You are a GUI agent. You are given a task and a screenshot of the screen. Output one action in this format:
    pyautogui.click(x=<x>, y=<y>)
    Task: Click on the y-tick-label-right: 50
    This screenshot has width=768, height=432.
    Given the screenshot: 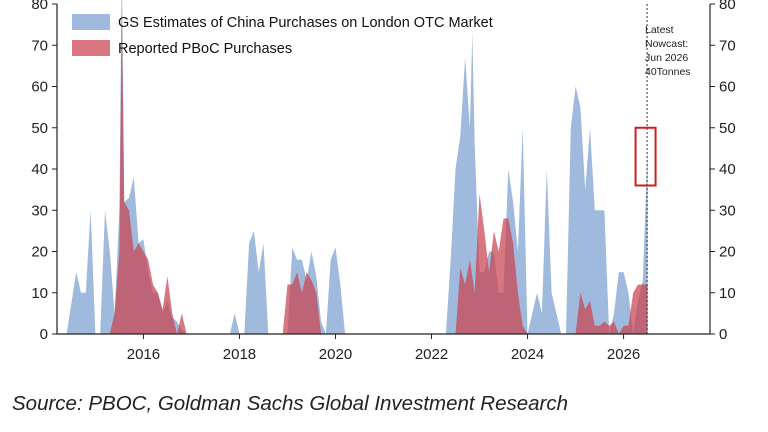 What is the action you would take?
    pyautogui.click(x=727, y=128)
    